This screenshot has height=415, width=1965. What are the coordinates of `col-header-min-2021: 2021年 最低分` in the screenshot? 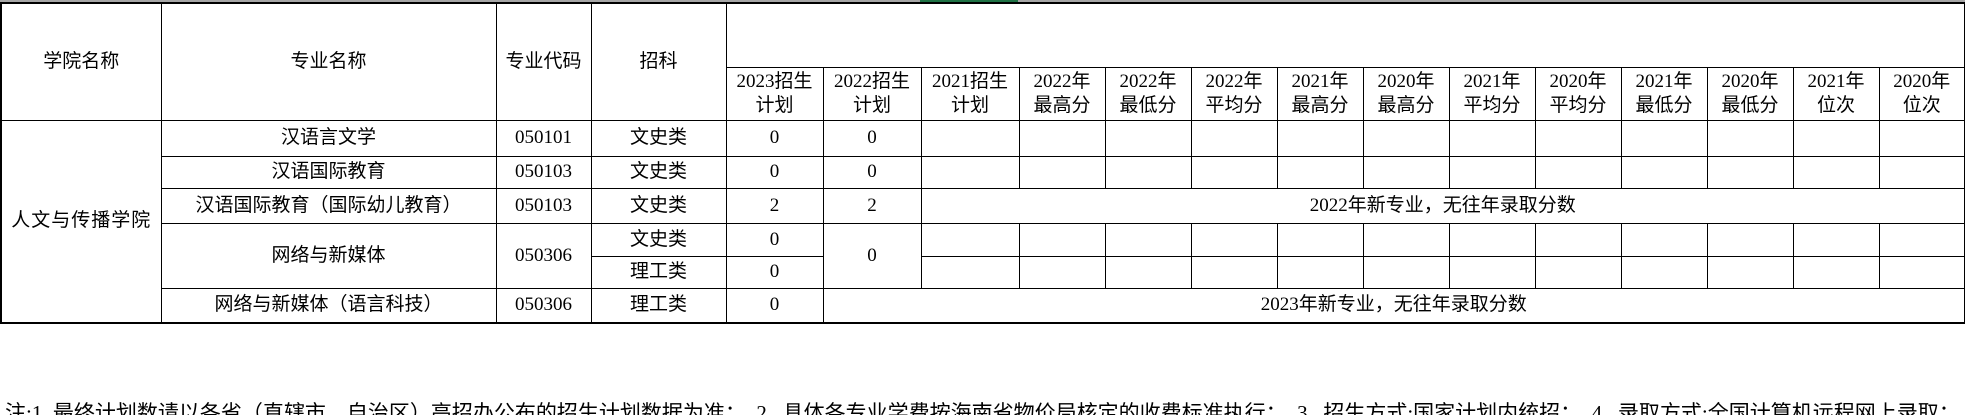 It's located at (1664, 93).